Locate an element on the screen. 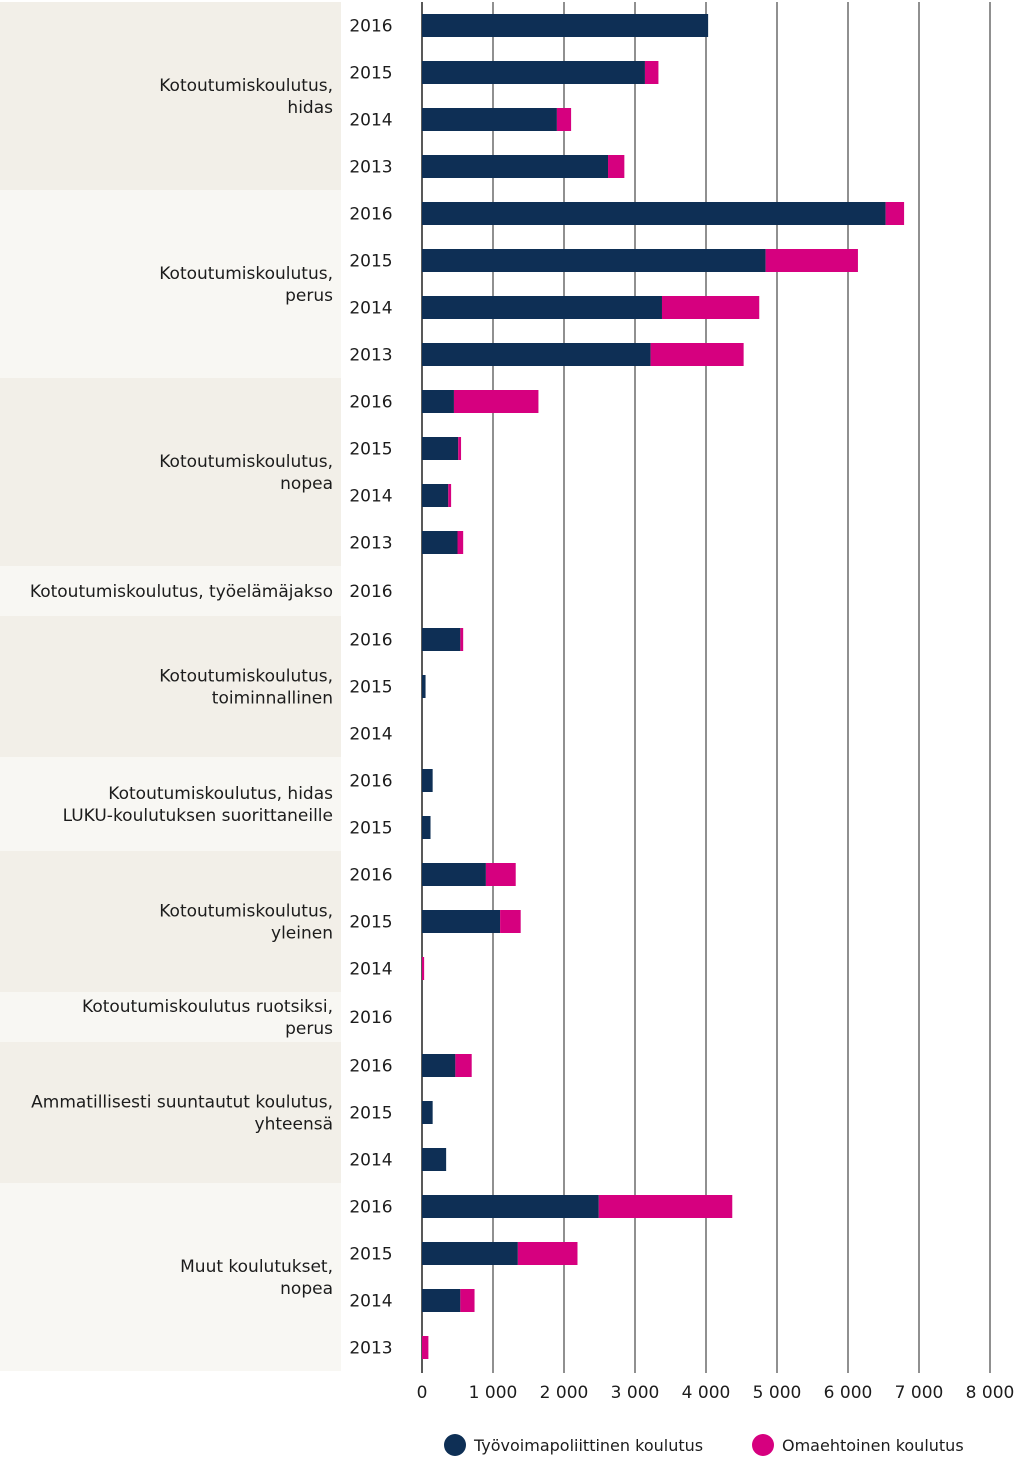 Image resolution: width=1024 pixels, height=1460 pixels. group-label: Kotoutumiskoulutus, hidas is located at coordinates (220, 794).